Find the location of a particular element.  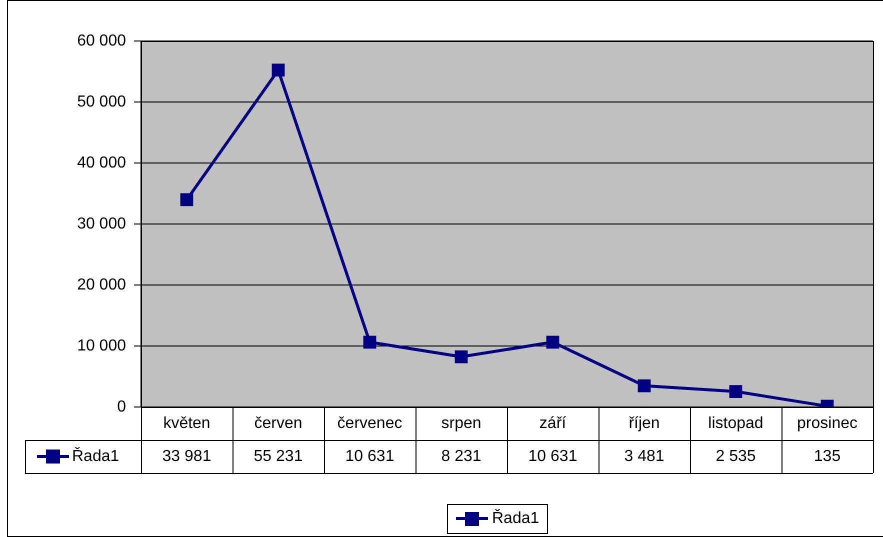

y-tick-label: 10 000 is located at coordinates (101, 345).